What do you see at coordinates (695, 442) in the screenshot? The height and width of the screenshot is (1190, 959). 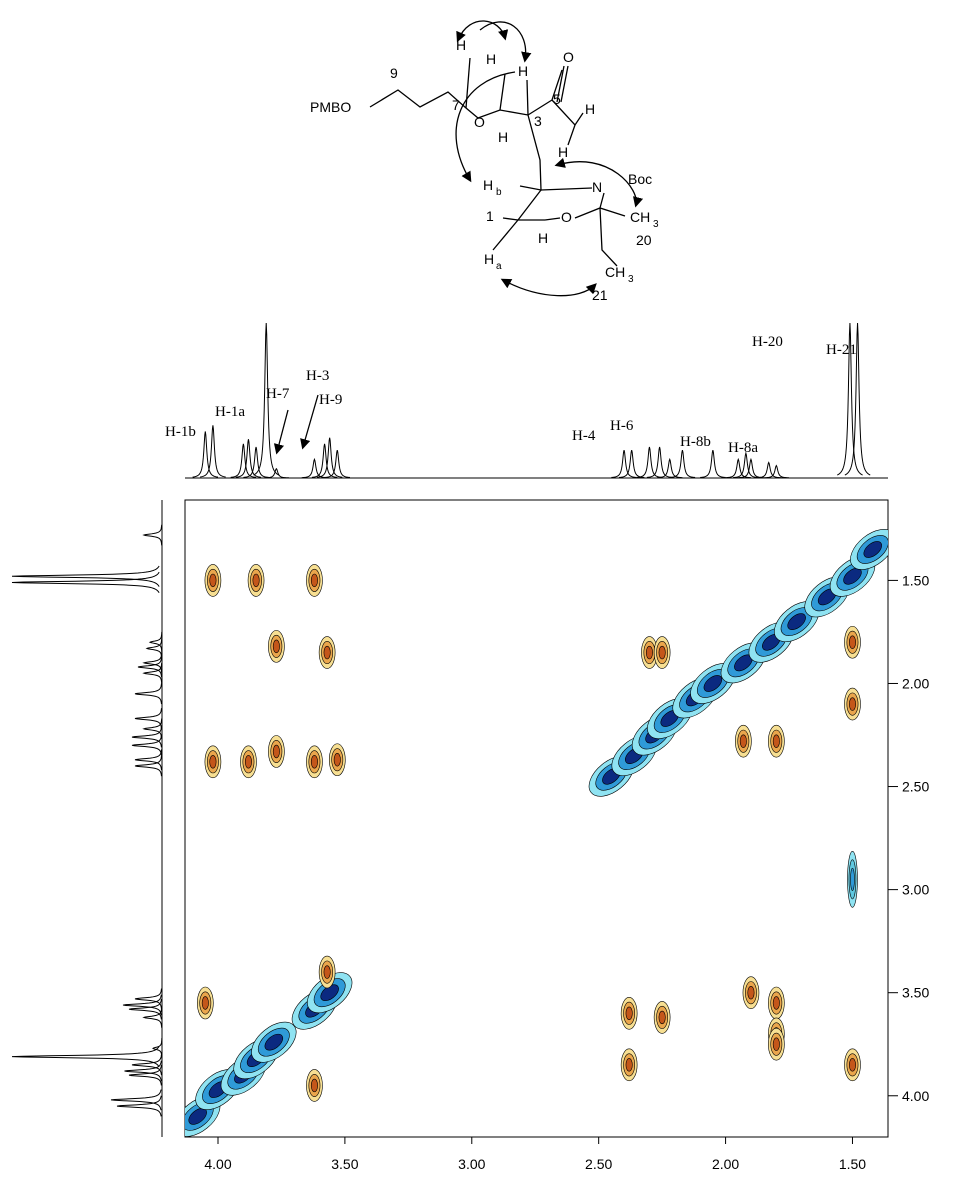 I see `peak-label: H-8b` at bounding box center [695, 442].